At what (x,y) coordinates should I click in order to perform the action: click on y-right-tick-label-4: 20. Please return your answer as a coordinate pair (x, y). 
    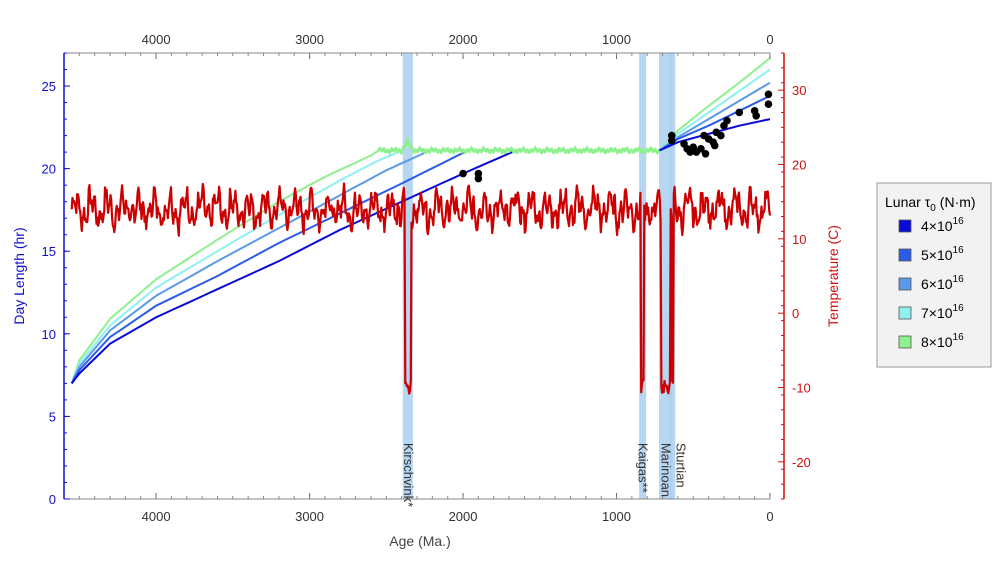
    Looking at the image, I should click on (799, 165).